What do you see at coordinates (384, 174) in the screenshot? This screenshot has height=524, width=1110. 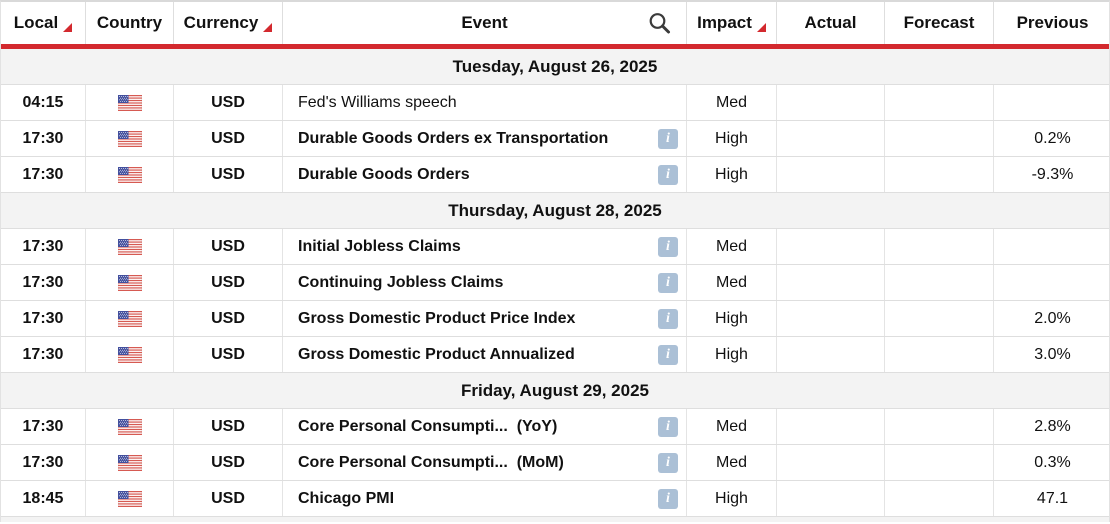 I see `event-name: Durable Goods Orders` at bounding box center [384, 174].